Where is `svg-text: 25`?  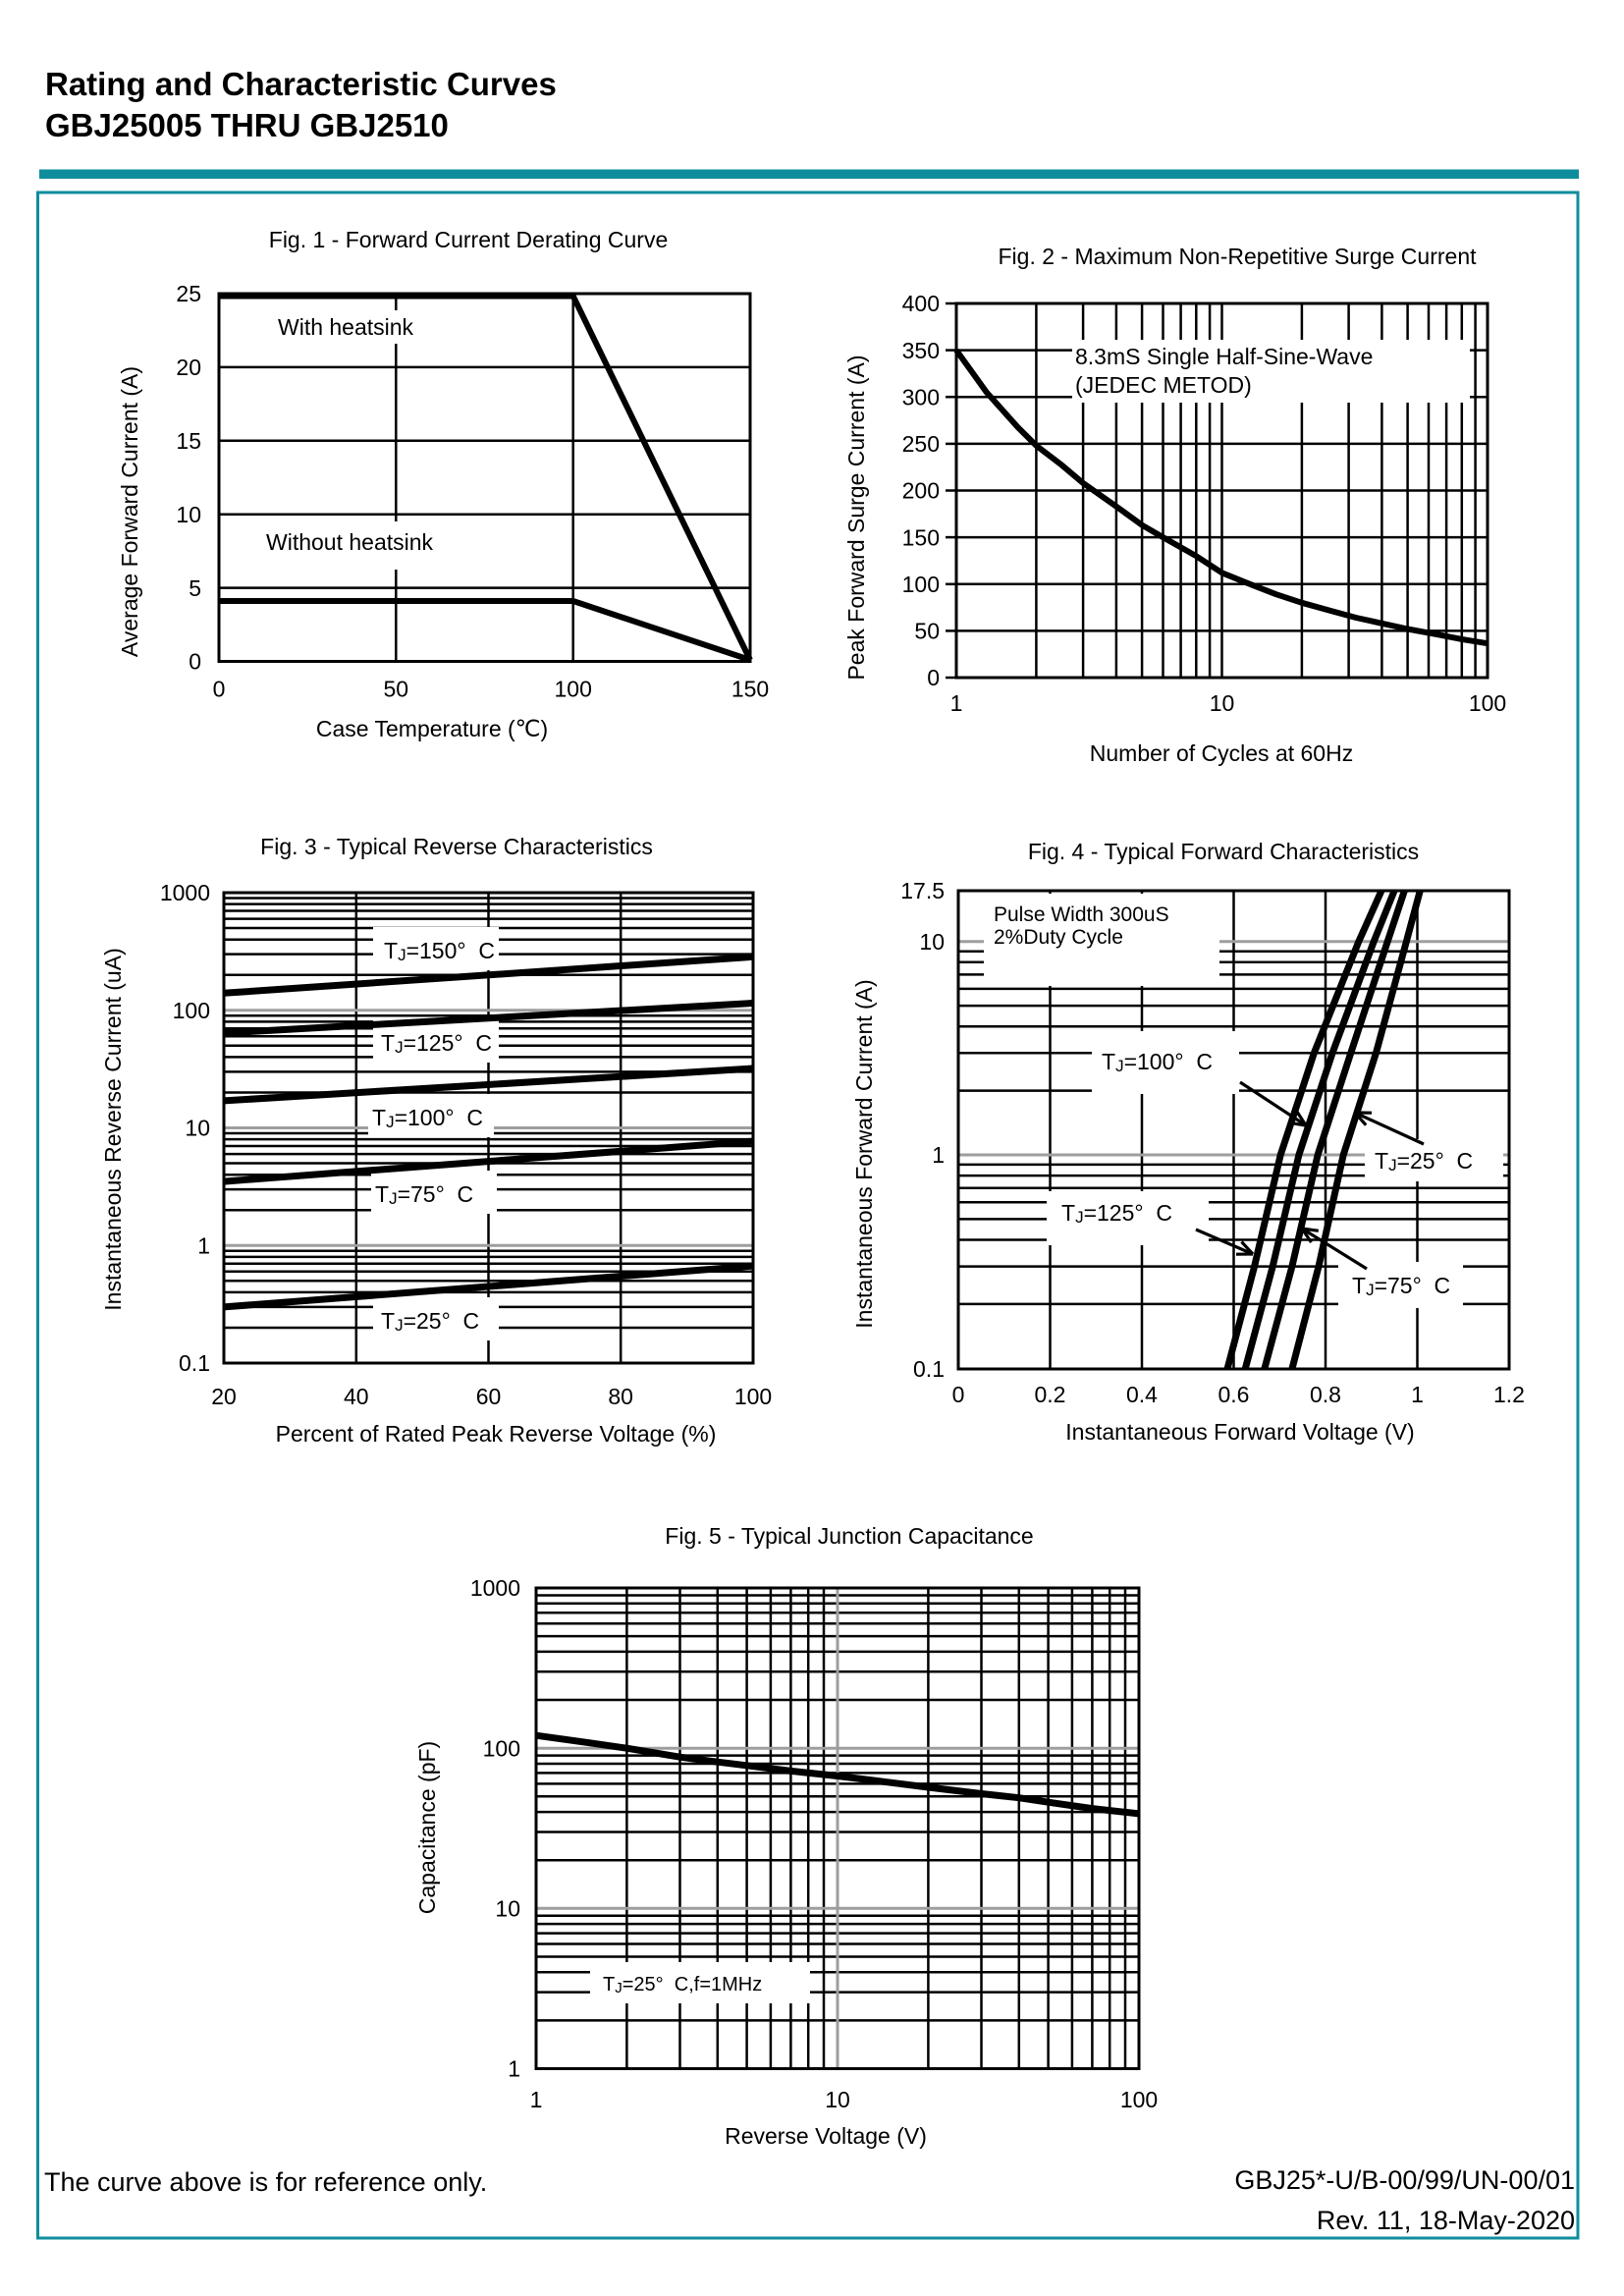
svg-text: 25 is located at coordinates (188, 293).